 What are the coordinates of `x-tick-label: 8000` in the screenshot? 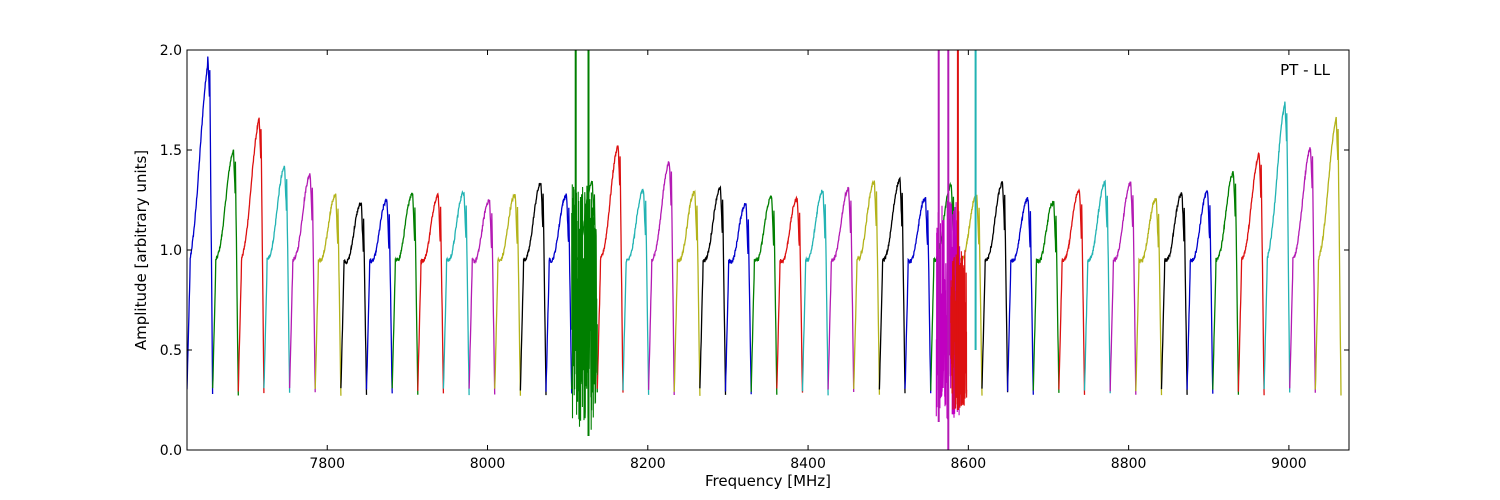 It's located at (488, 464).